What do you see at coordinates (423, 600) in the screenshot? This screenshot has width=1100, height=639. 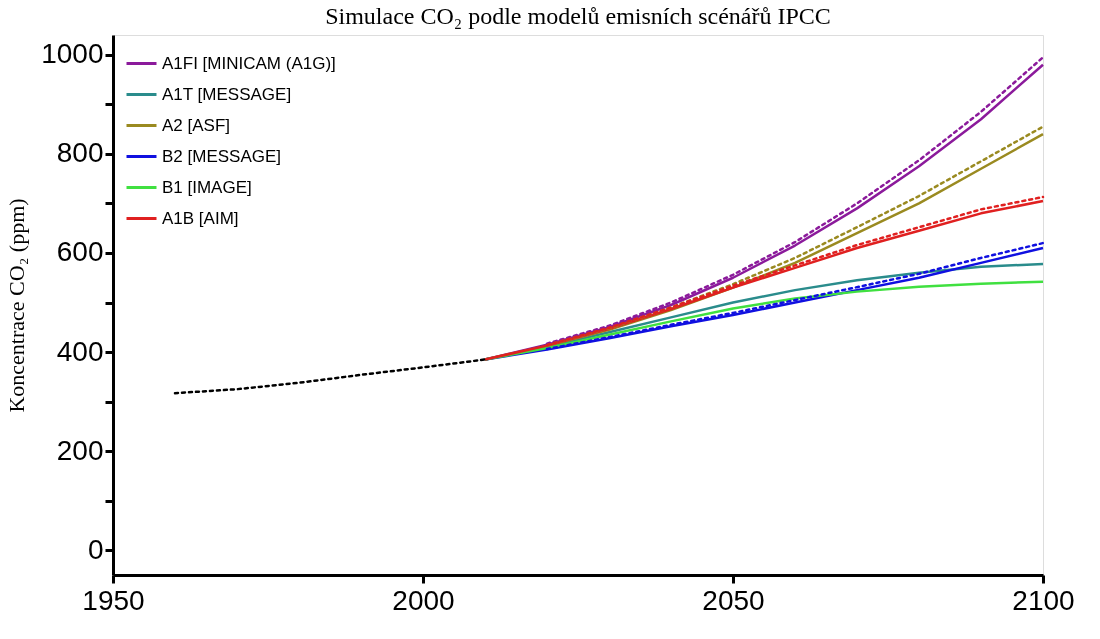 I see `x-tick-label: 2000` at bounding box center [423, 600].